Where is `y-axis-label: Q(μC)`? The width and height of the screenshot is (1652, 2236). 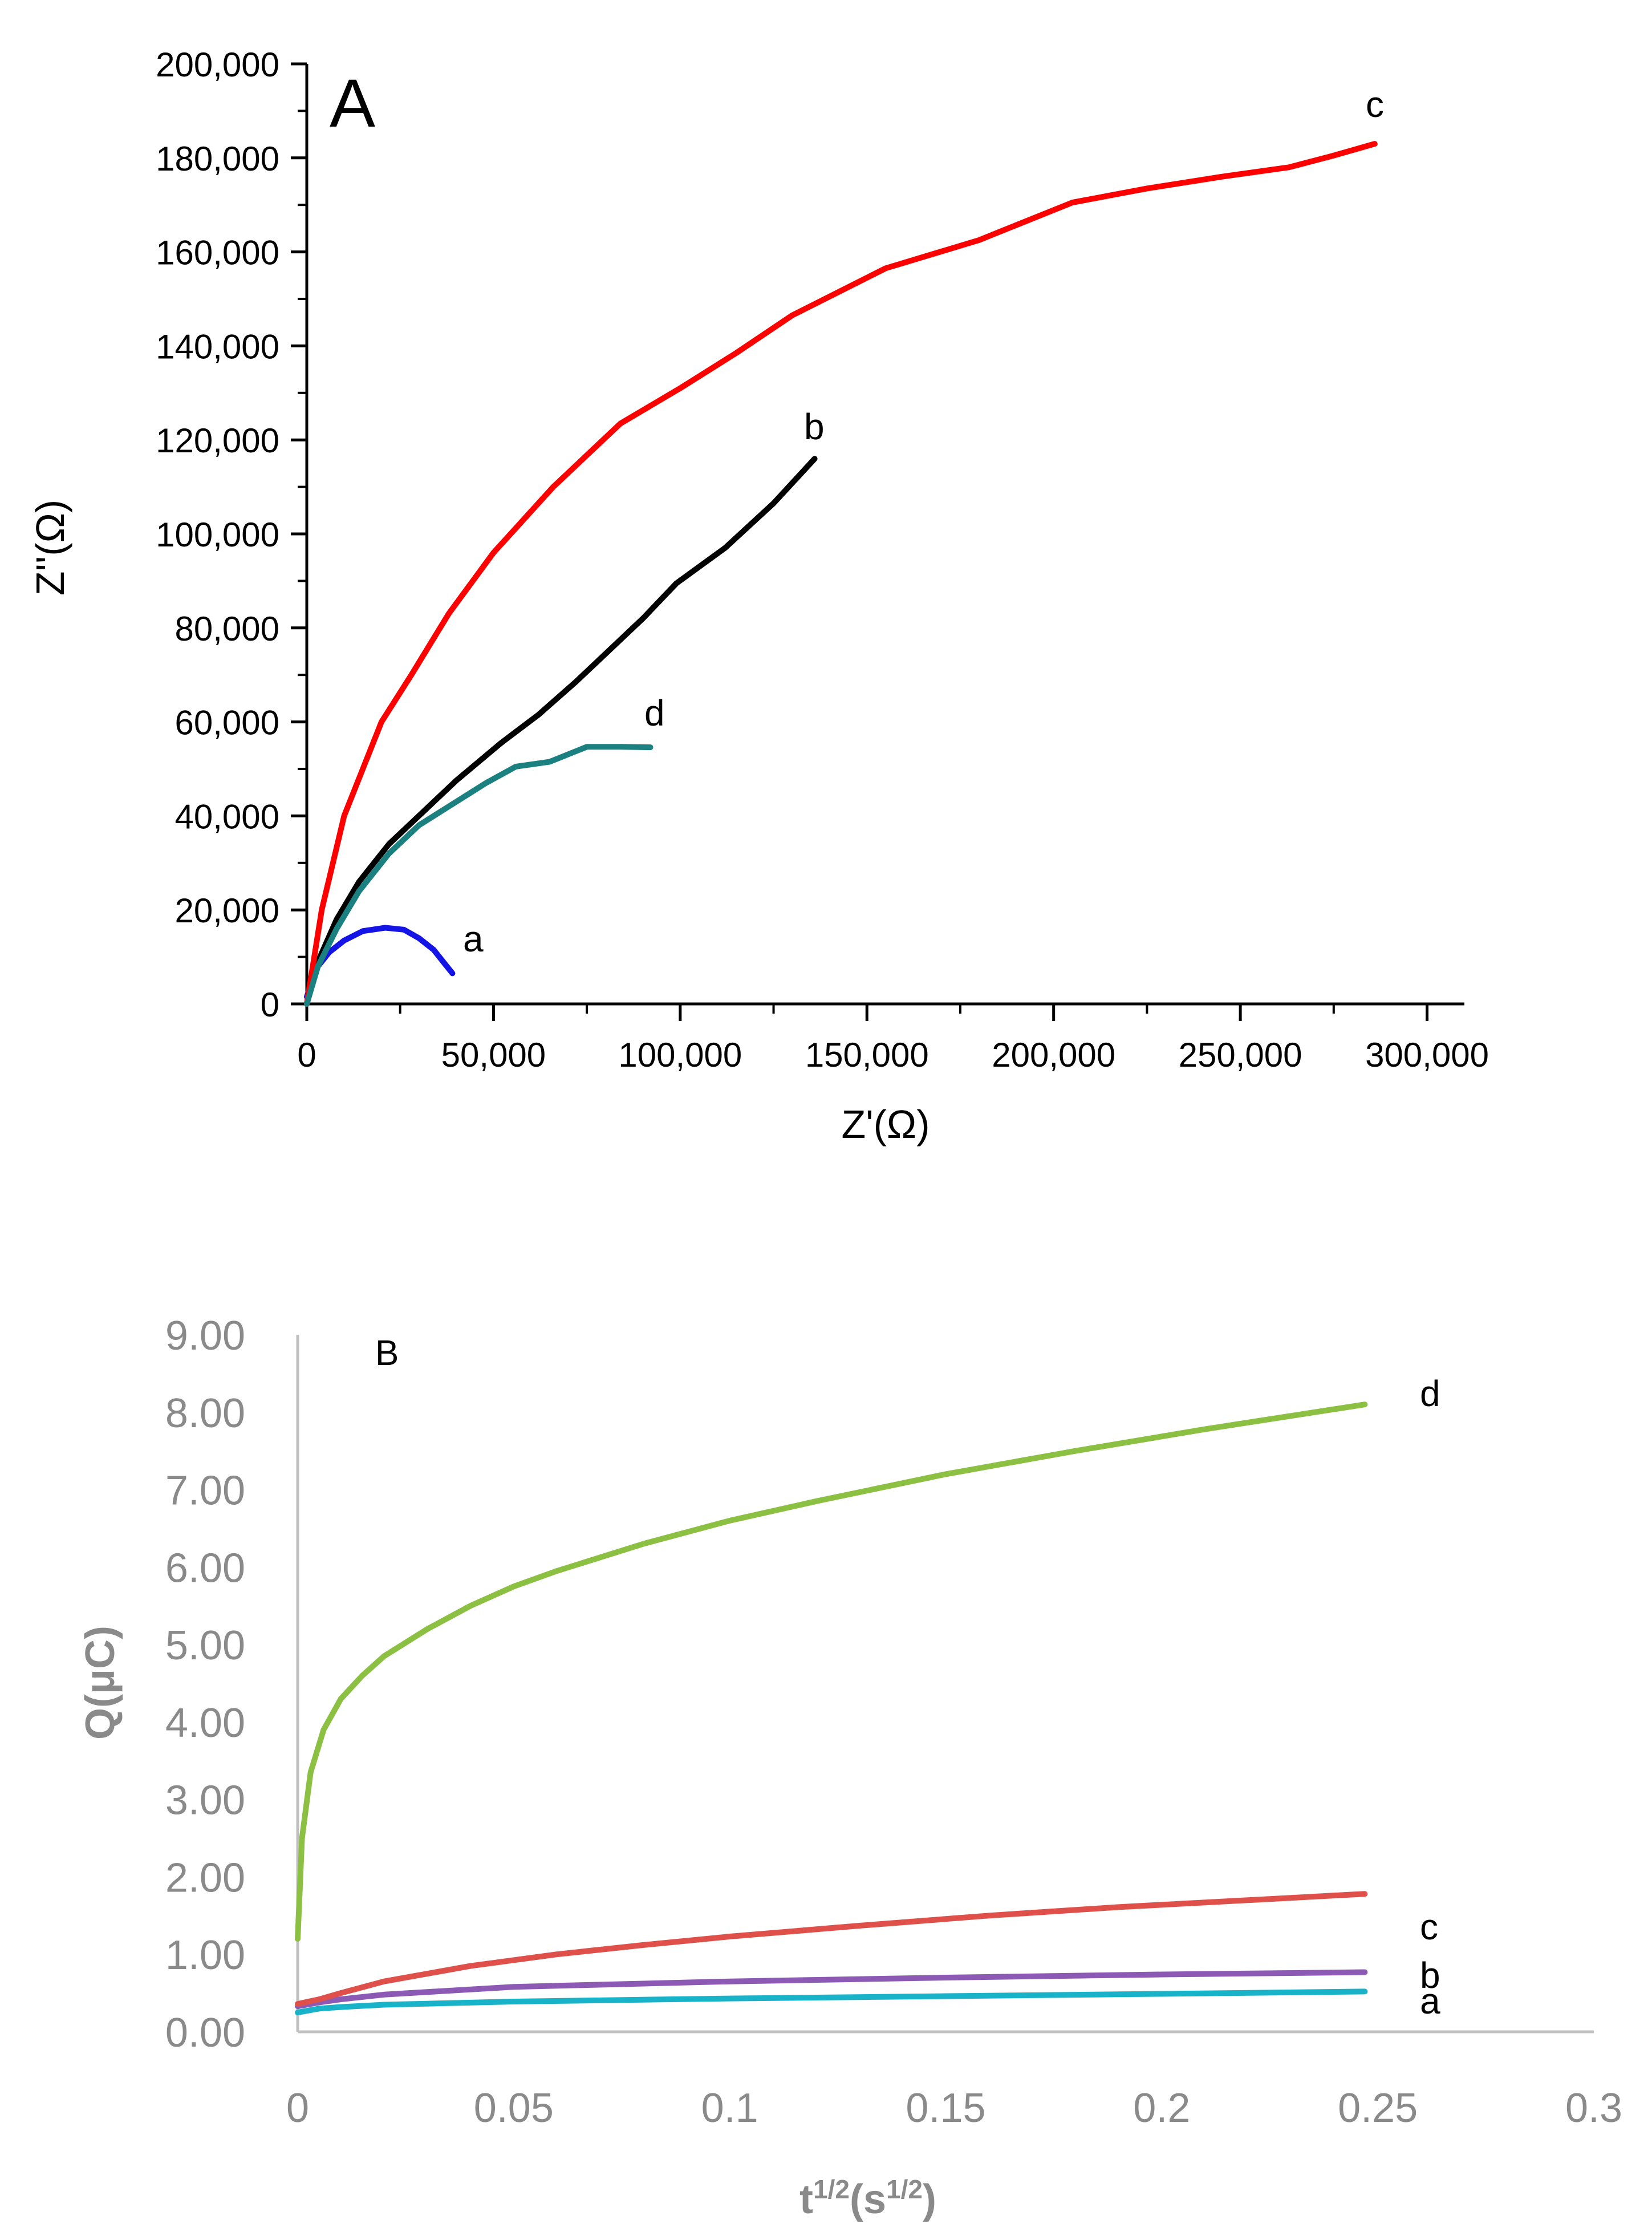
y-axis-label: Q(μC) is located at coordinates (100, 1683).